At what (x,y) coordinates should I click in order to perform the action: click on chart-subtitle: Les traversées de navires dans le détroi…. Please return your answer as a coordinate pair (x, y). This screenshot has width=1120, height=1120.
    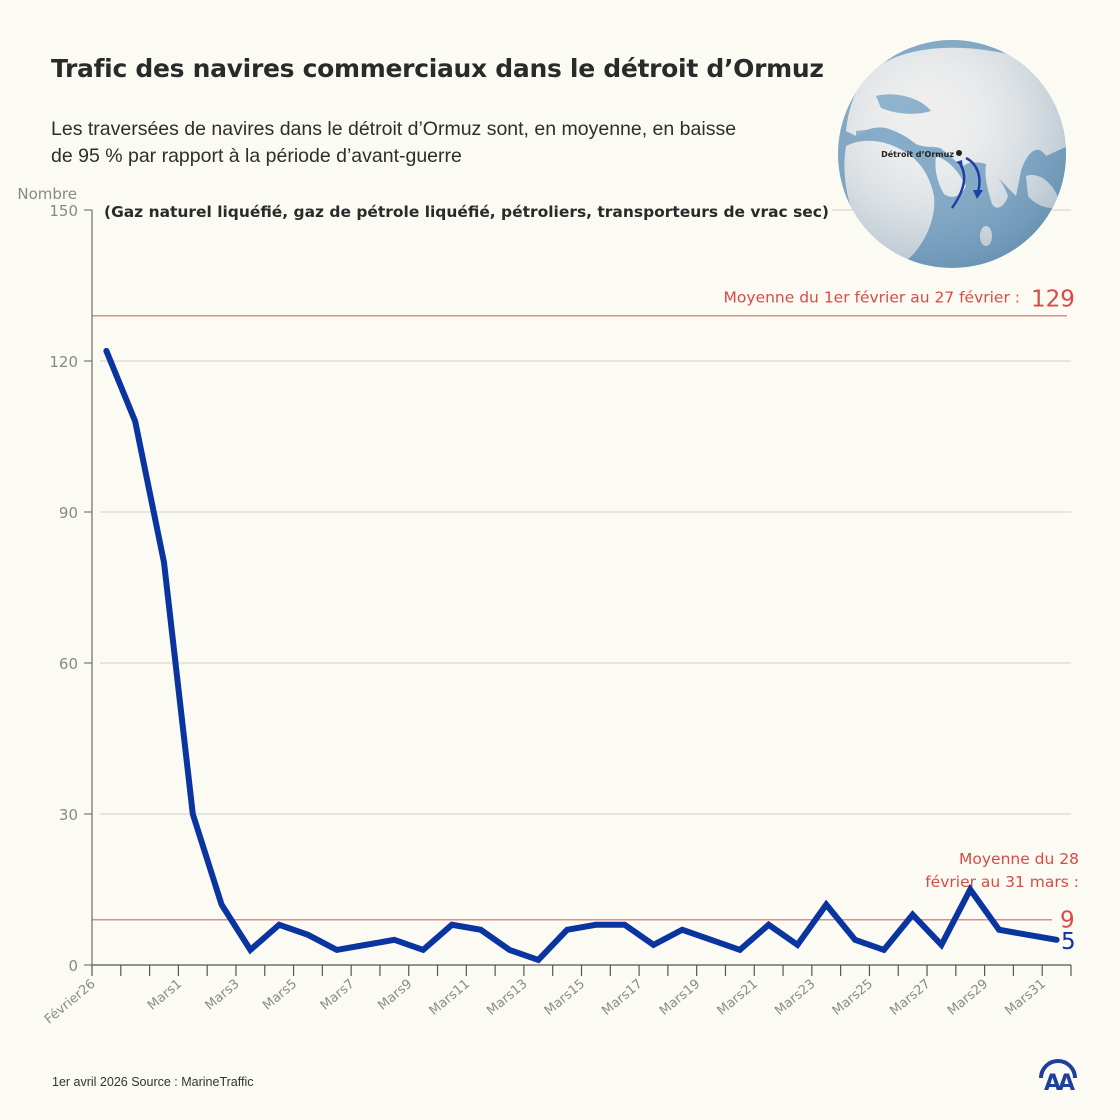
    Looking at the image, I should click on (394, 142).